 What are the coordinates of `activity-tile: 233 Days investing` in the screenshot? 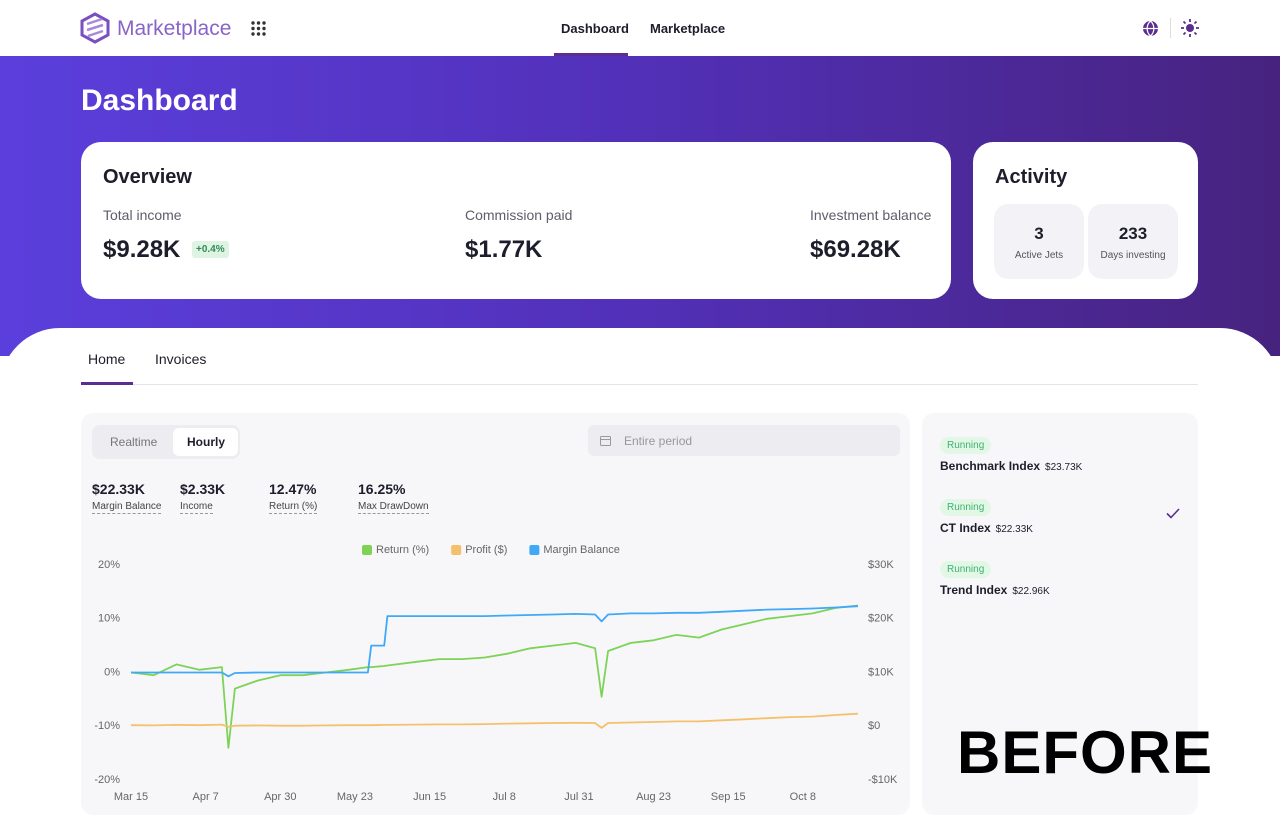 It's located at (1133, 241).